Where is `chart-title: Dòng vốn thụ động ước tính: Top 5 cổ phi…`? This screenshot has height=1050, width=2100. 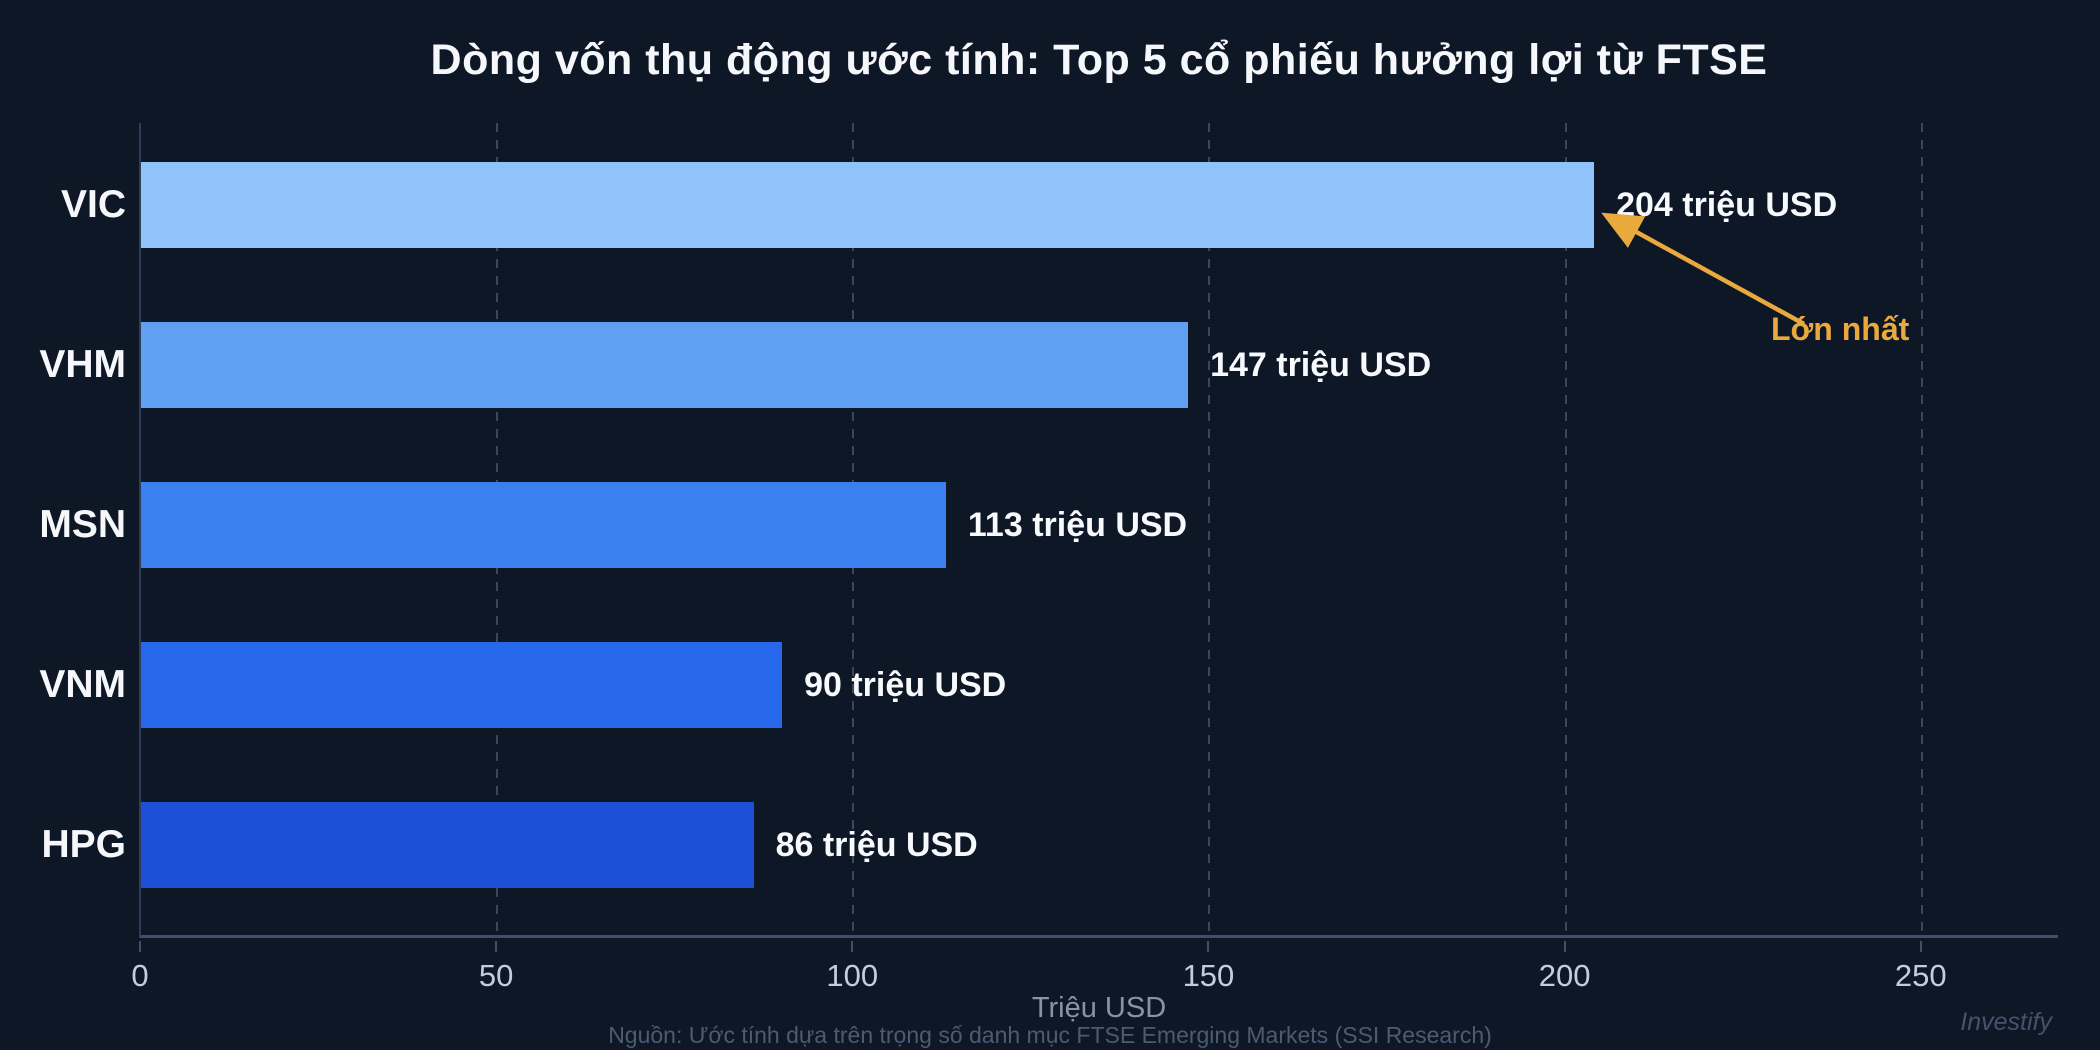
chart-title: Dòng vốn thụ động ước tính: Top 5 cổ phi… is located at coordinates (1099, 60).